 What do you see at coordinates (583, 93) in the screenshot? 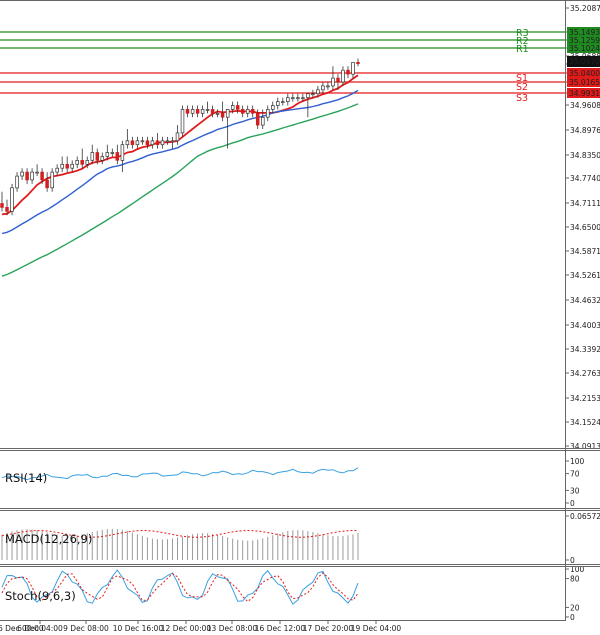
I see `level-tag-box-s3` at bounding box center [583, 93].